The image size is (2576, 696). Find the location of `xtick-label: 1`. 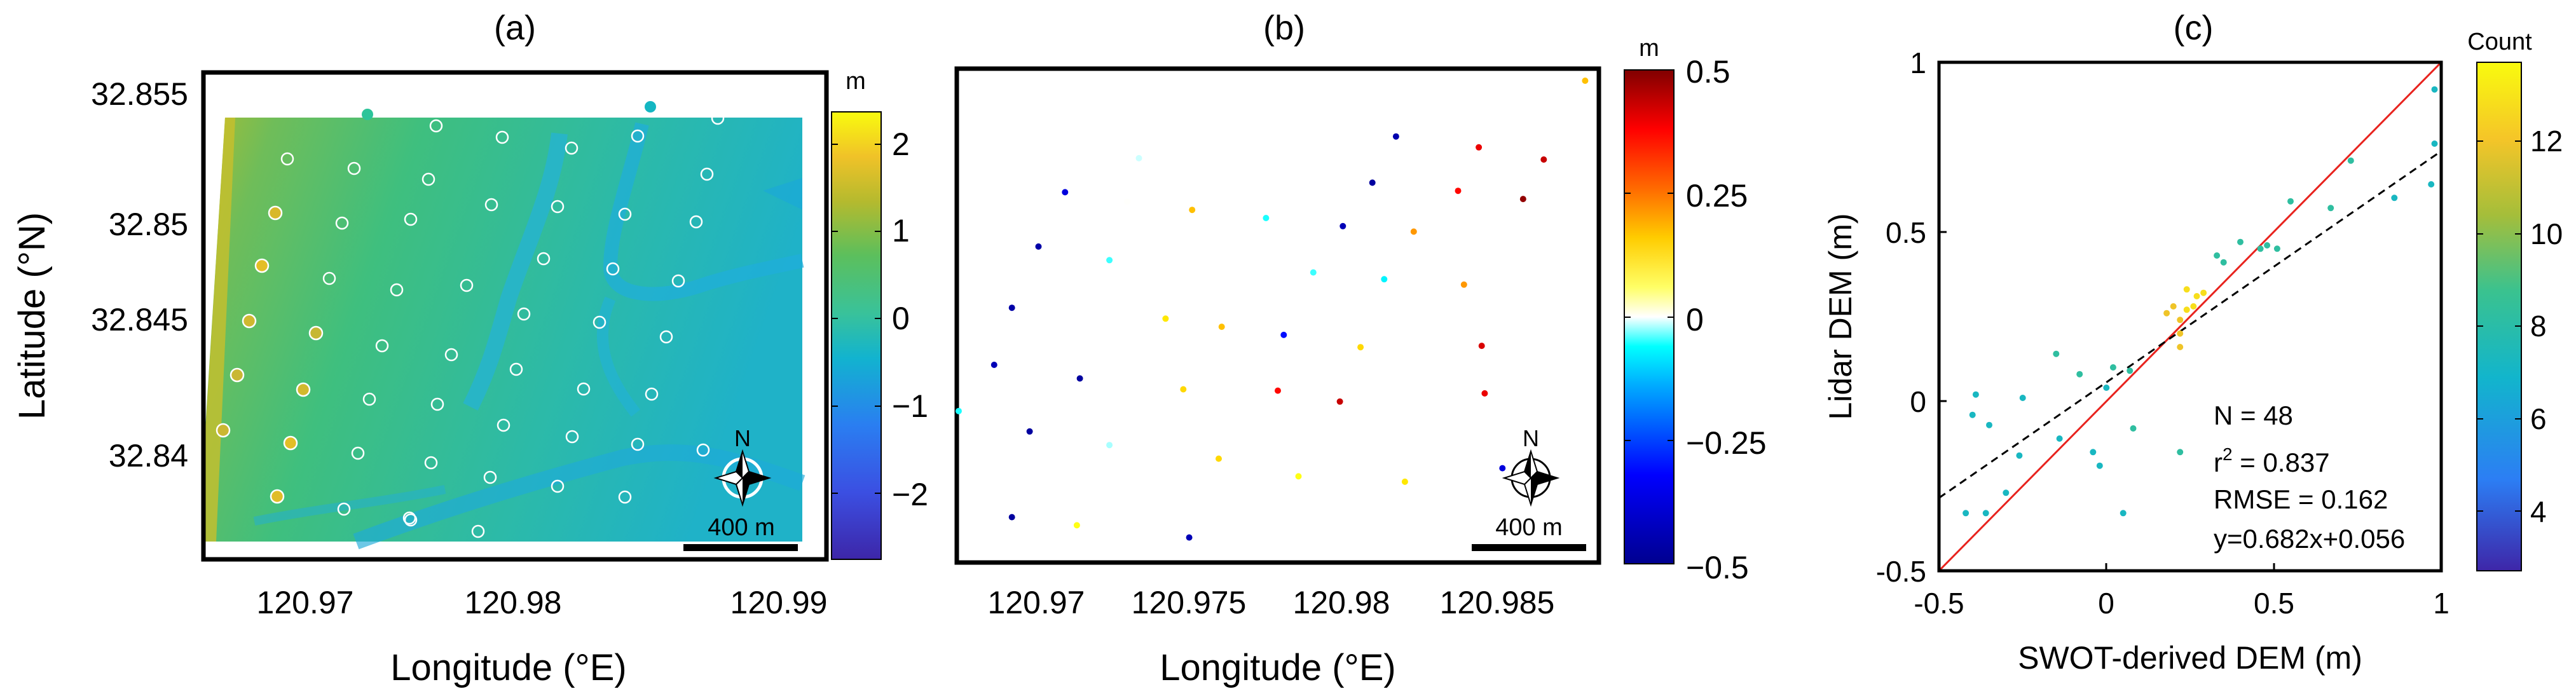

xtick-label: 1 is located at coordinates (2441, 603).